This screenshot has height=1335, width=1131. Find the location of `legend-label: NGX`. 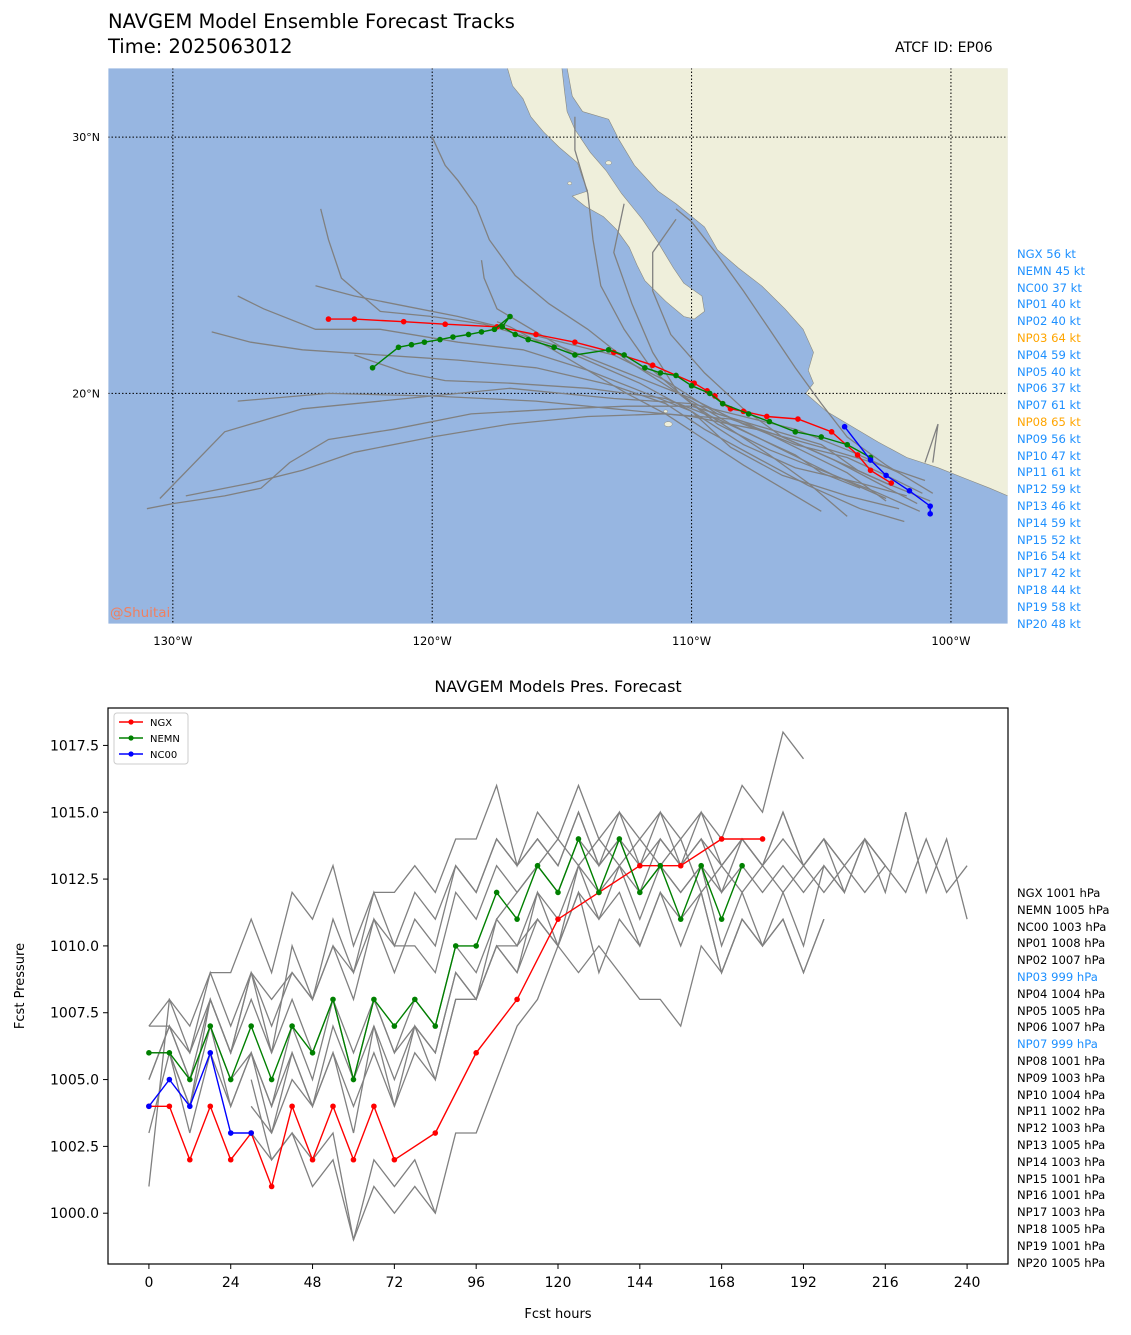

legend-label: NGX is located at coordinates (161, 723).